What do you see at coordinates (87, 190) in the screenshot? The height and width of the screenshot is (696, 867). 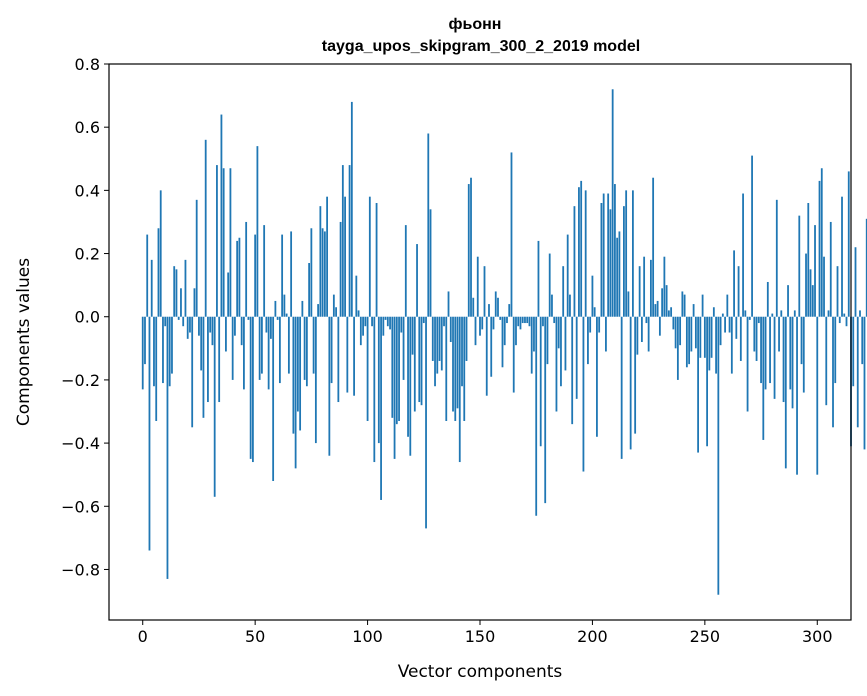 I see `y-tick-label: 0.4` at bounding box center [87, 190].